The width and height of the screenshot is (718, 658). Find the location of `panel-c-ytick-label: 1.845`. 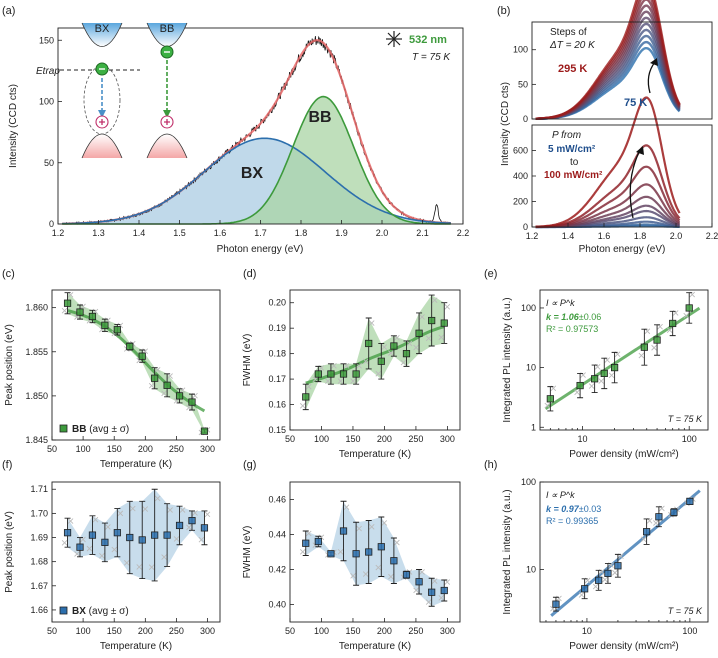

panel-c-ytick-label: 1.845 is located at coordinates (36, 440).